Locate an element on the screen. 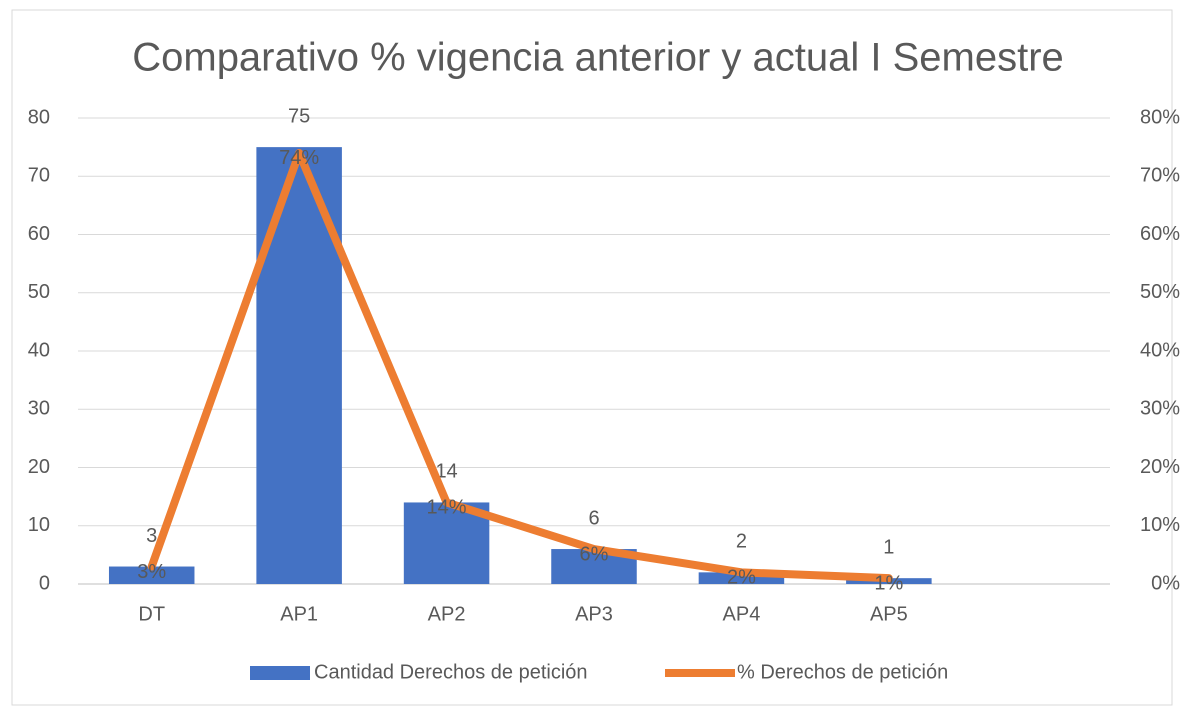 This screenshot has height=712, width=1181. y2-tick-label: 60% is located at coordinates (1160, 234).